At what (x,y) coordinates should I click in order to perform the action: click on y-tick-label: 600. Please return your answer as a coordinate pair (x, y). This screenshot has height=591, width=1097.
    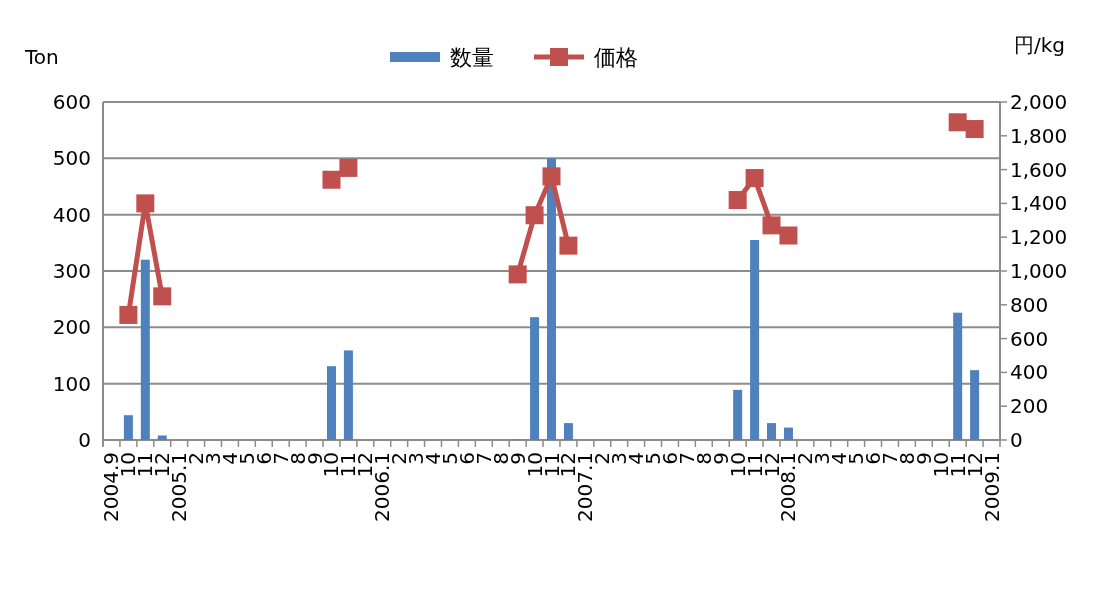
    Looking at the image, I should click on (71, 102).